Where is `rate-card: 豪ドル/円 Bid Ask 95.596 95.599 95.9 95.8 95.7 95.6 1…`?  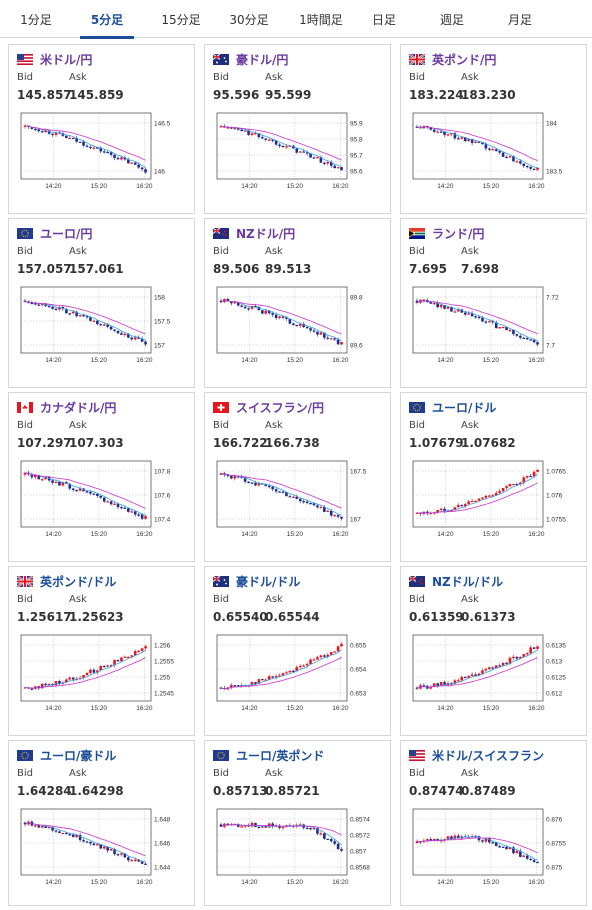
rate-card: 豪ドル/円 Bid Ask 95.596 95.599 95.9 95.8 95.7 95.6 1… is located at coordinates (297, 129).